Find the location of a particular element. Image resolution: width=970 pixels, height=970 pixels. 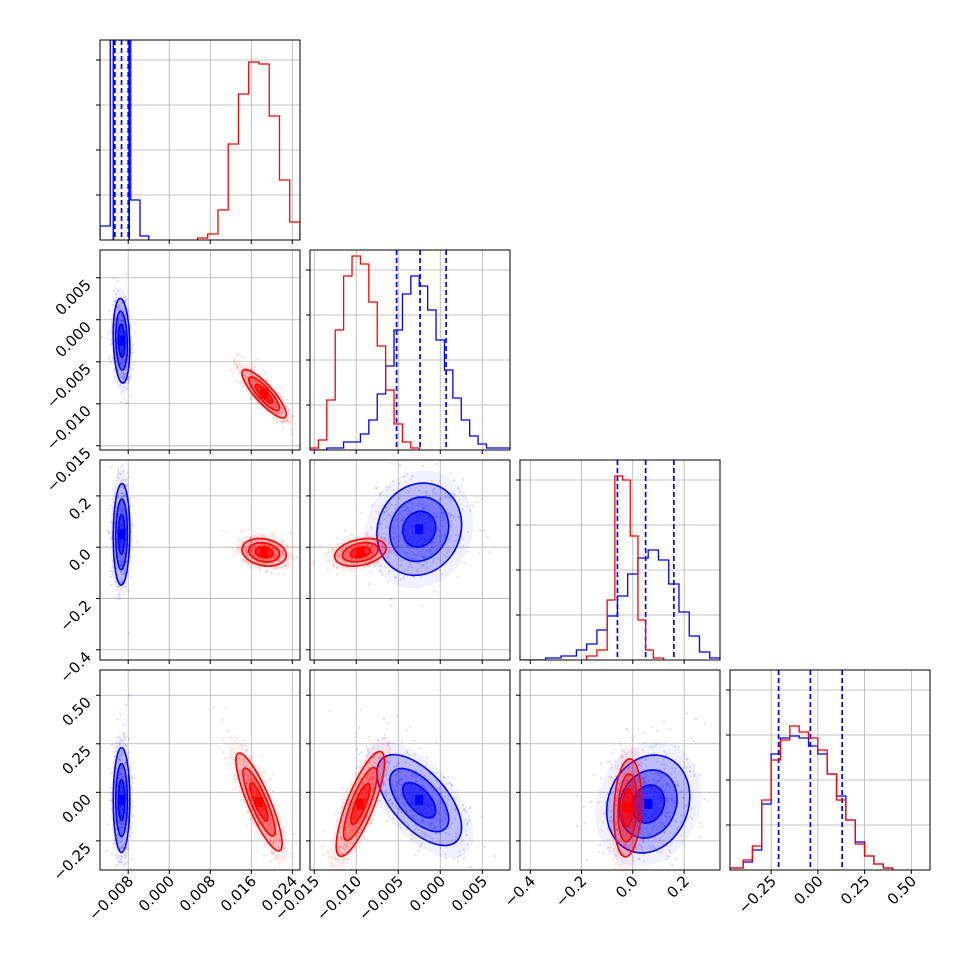

density-peak-blue is located at coordinates (121, 800).